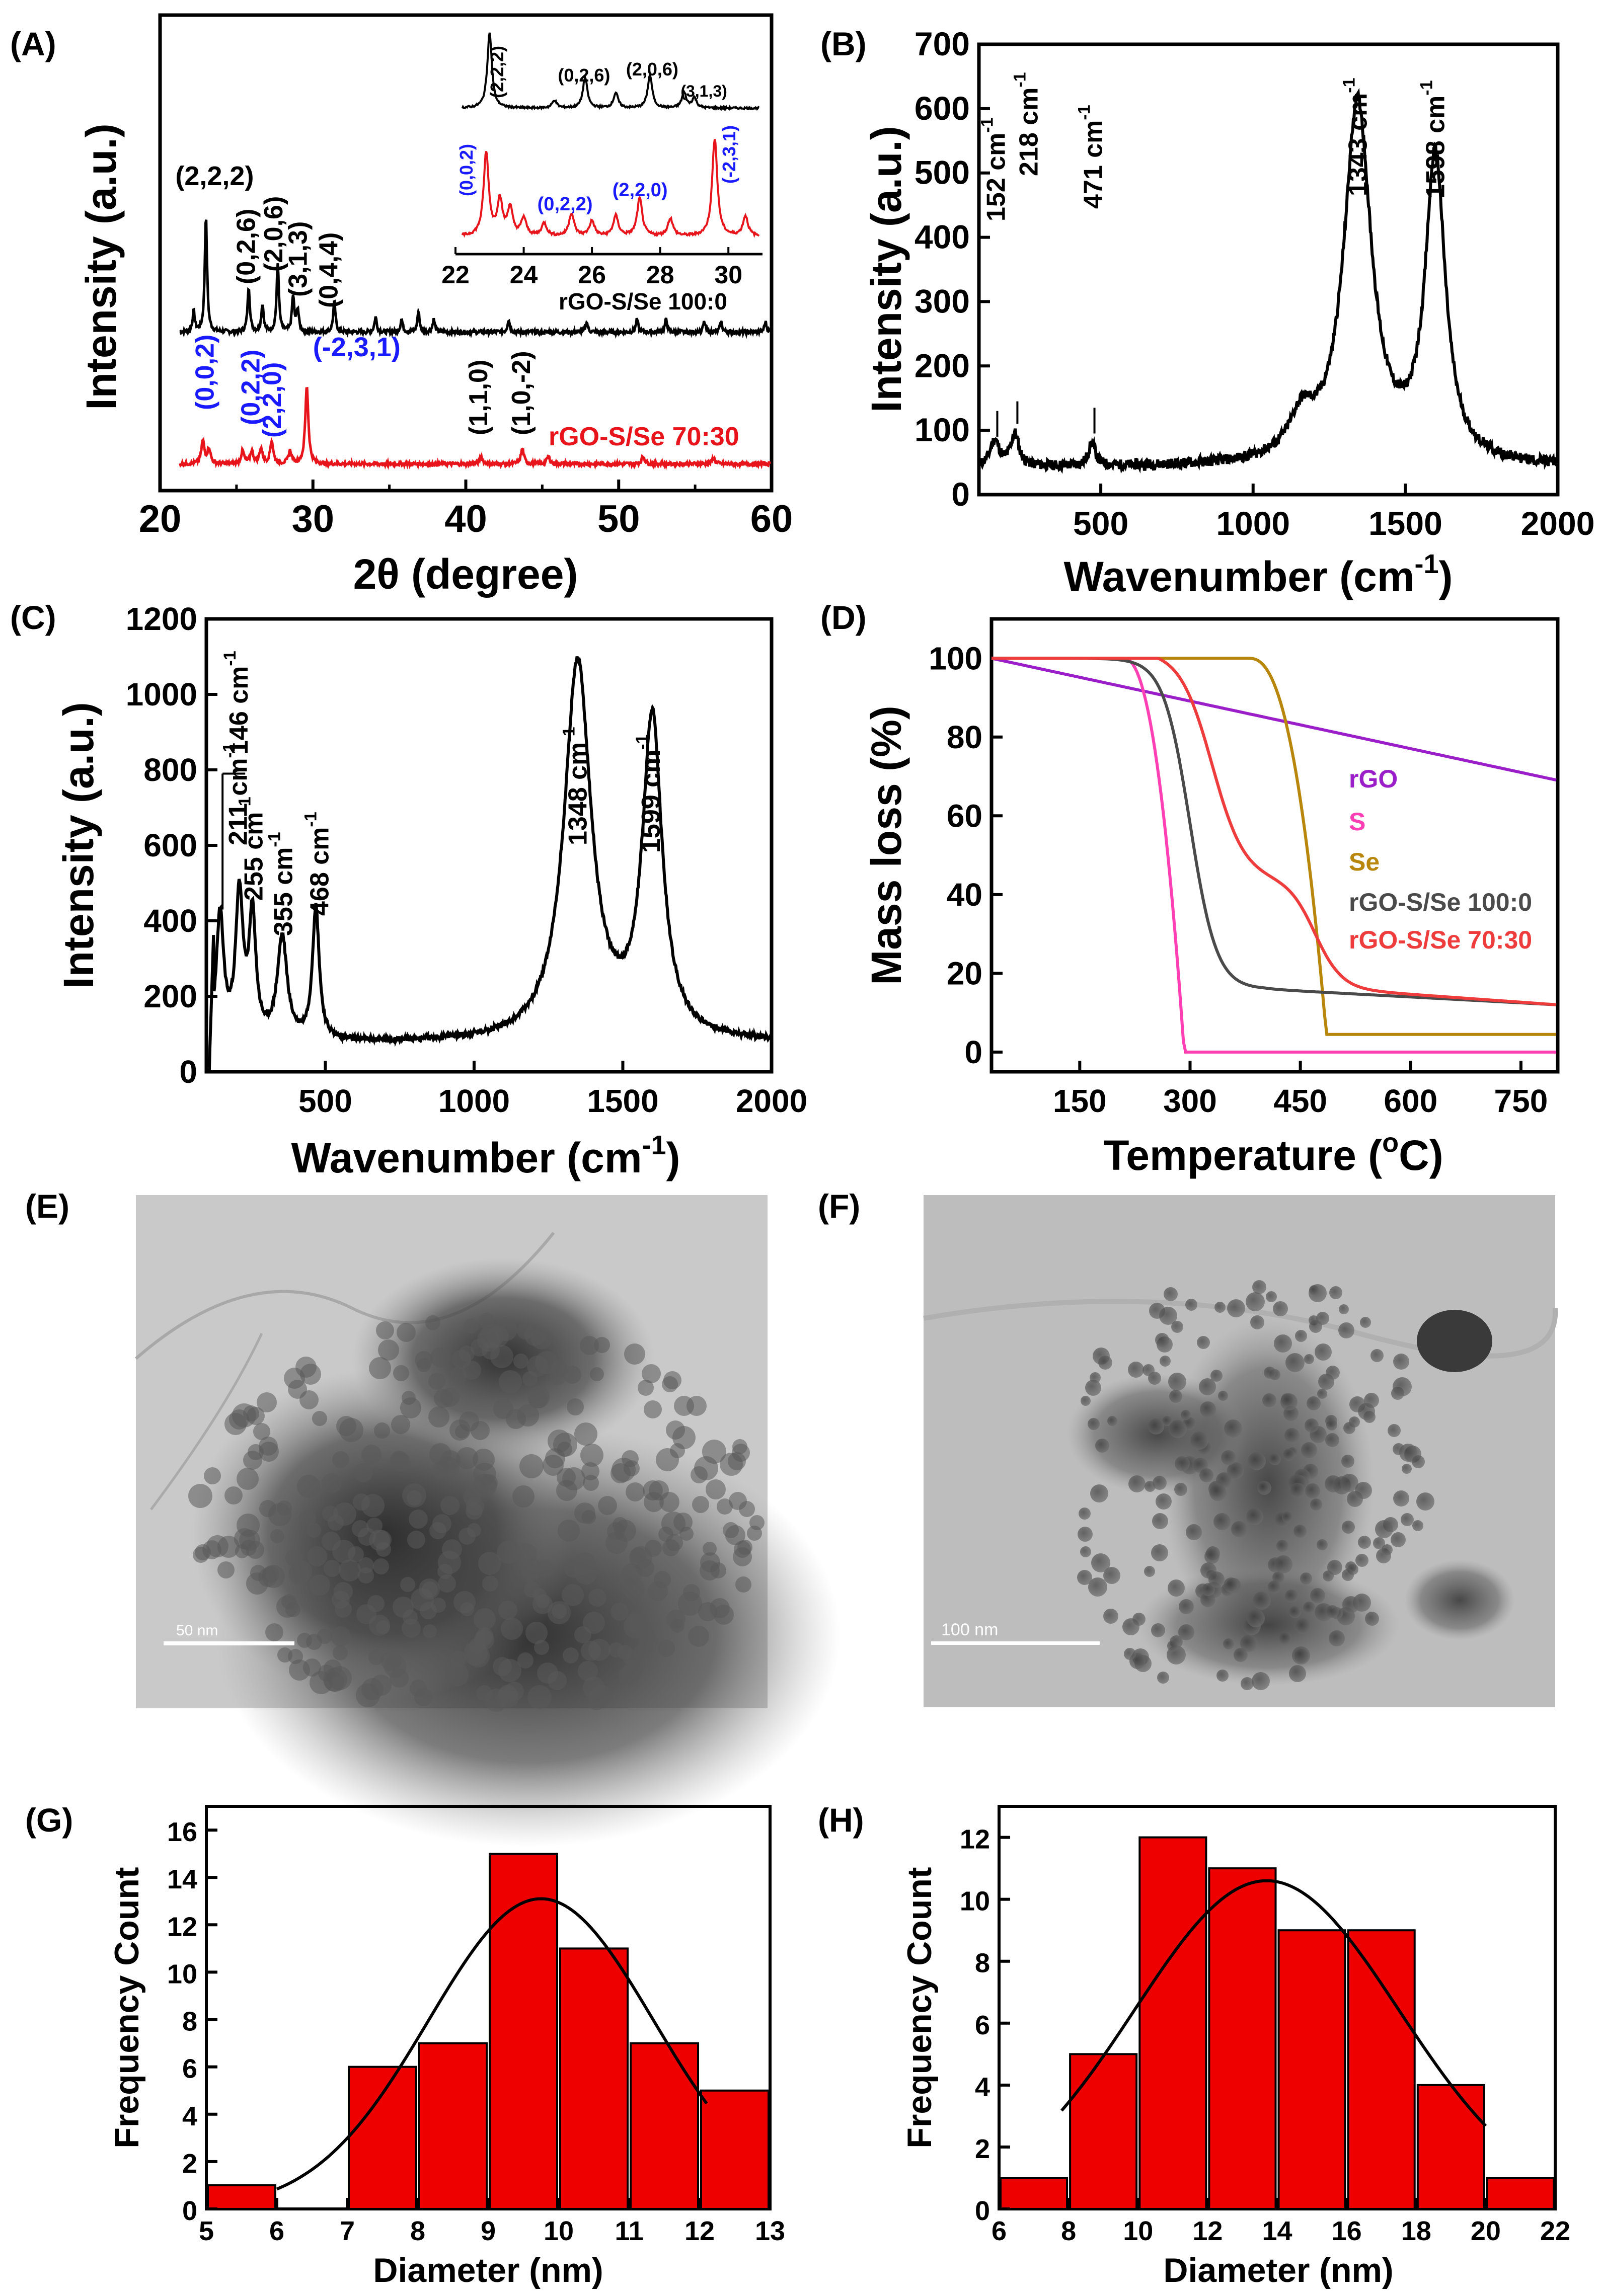 This screenshot has height=2296, width=1601. Describe the element at coordinates (1454, 1341) in the screenshot. I see `large-particle` at that location.